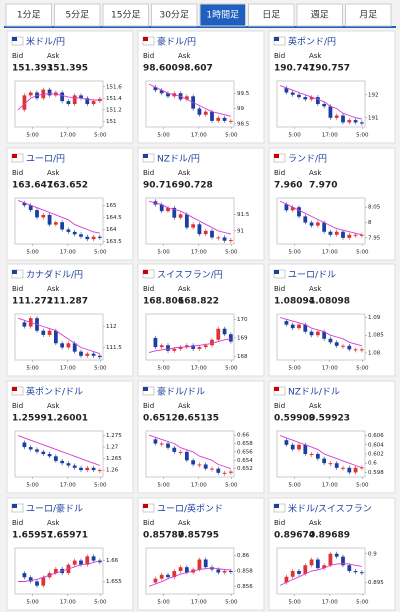  I want to click on bid-value: 111.272, so click(32, 302).